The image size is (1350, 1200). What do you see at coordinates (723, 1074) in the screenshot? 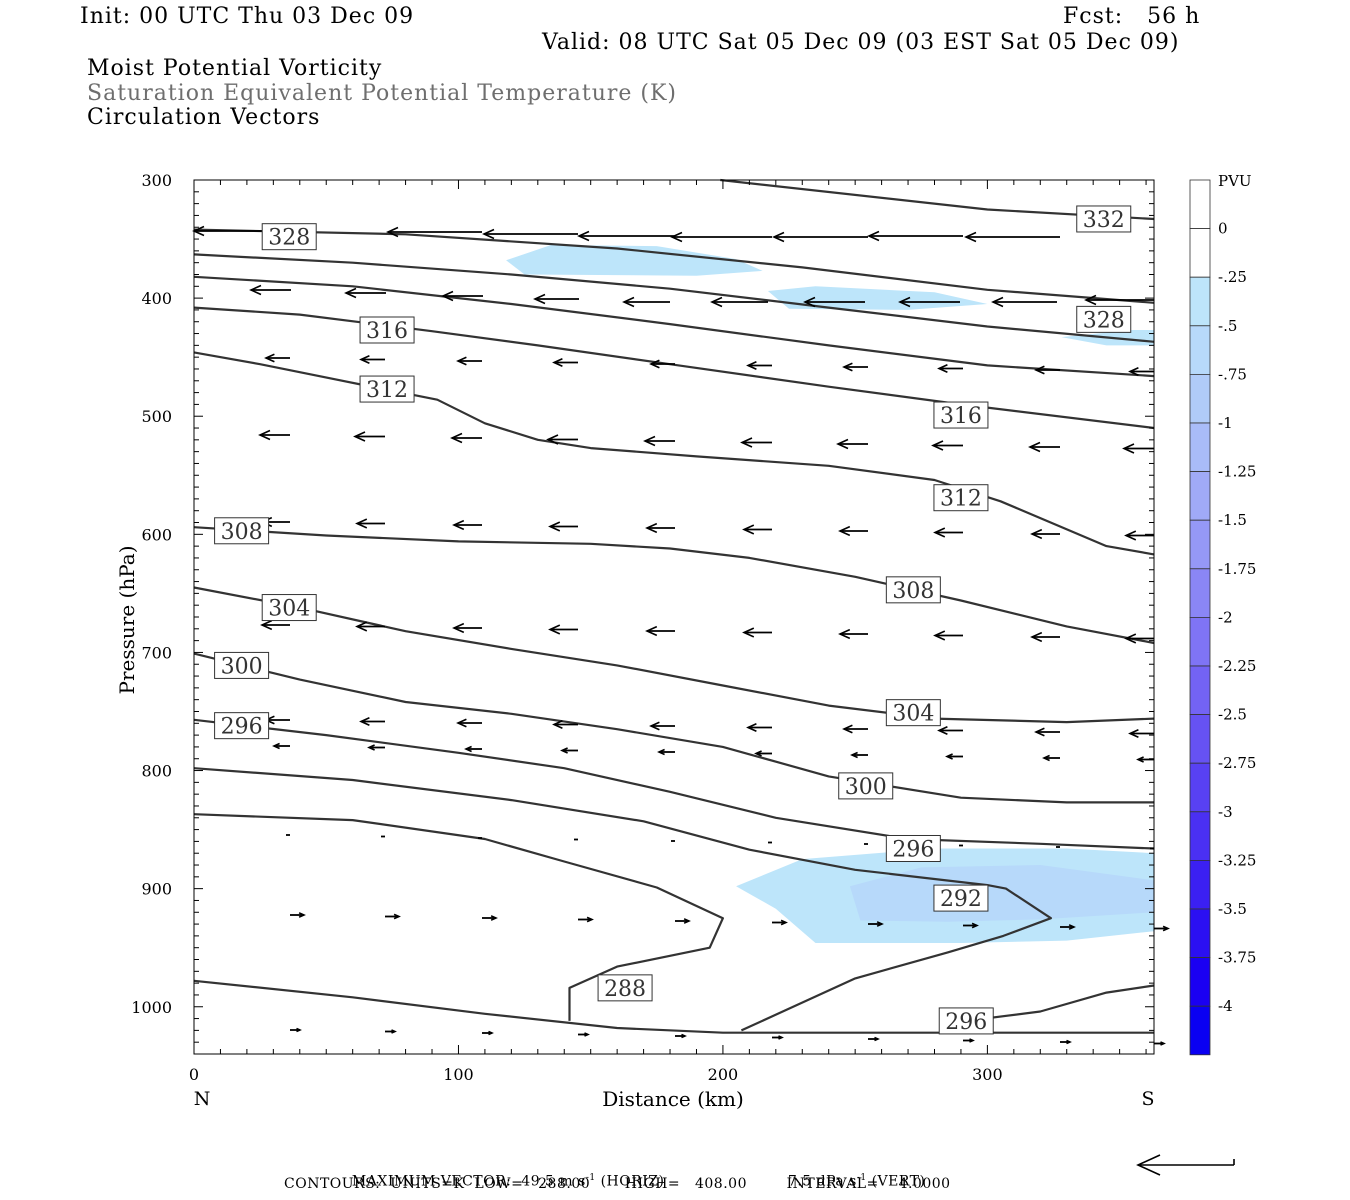
I see `x-tick-label: 200` at bounding box center [723, 1074].